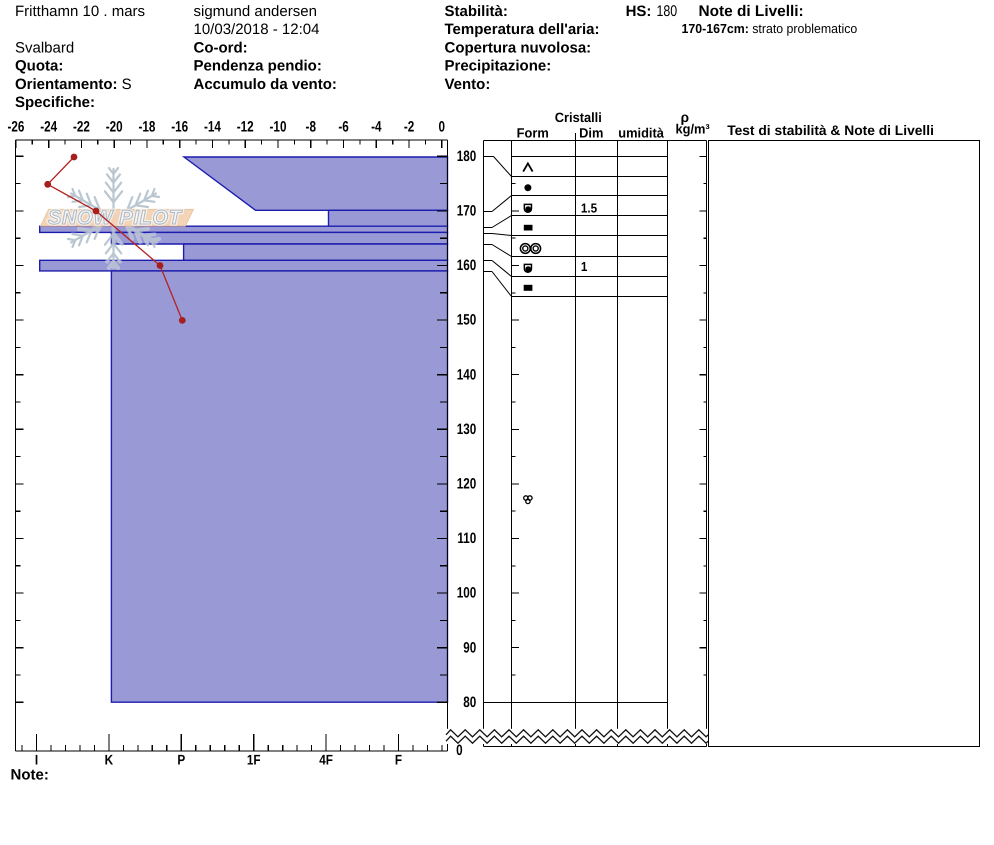  I want to click on svg-text: 150, so click(467, 320).